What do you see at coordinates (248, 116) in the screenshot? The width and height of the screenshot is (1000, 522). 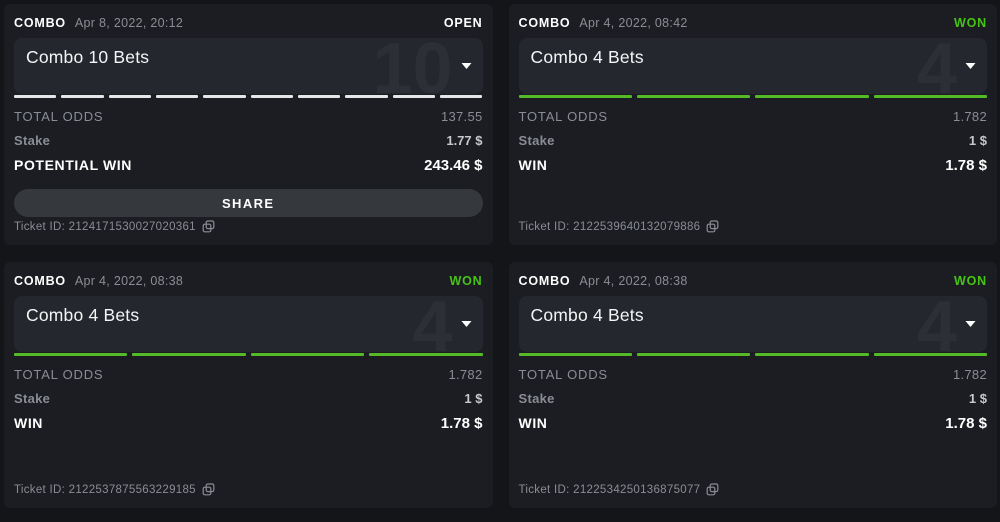 I see `total-odds-row: TOTAL ODDS 137.55` at bounding box center [248, 116].